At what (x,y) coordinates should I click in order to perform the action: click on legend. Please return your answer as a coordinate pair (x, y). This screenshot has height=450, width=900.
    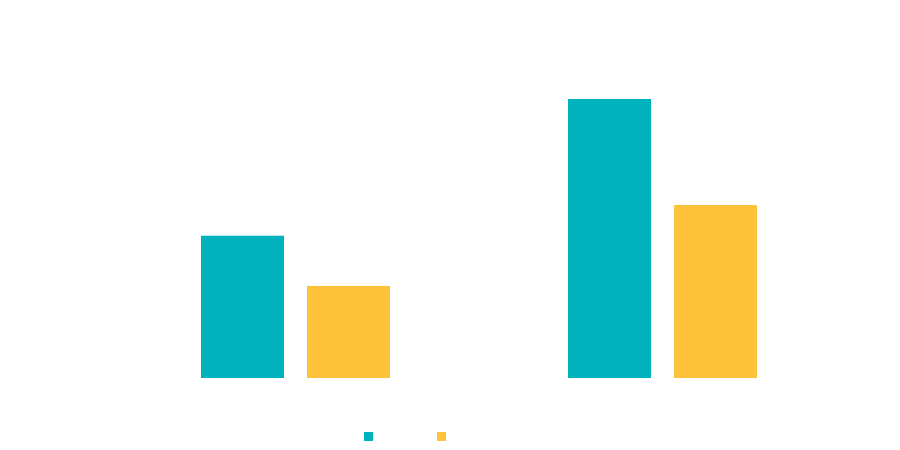
    Looking at the image, I should click on (405, 436).